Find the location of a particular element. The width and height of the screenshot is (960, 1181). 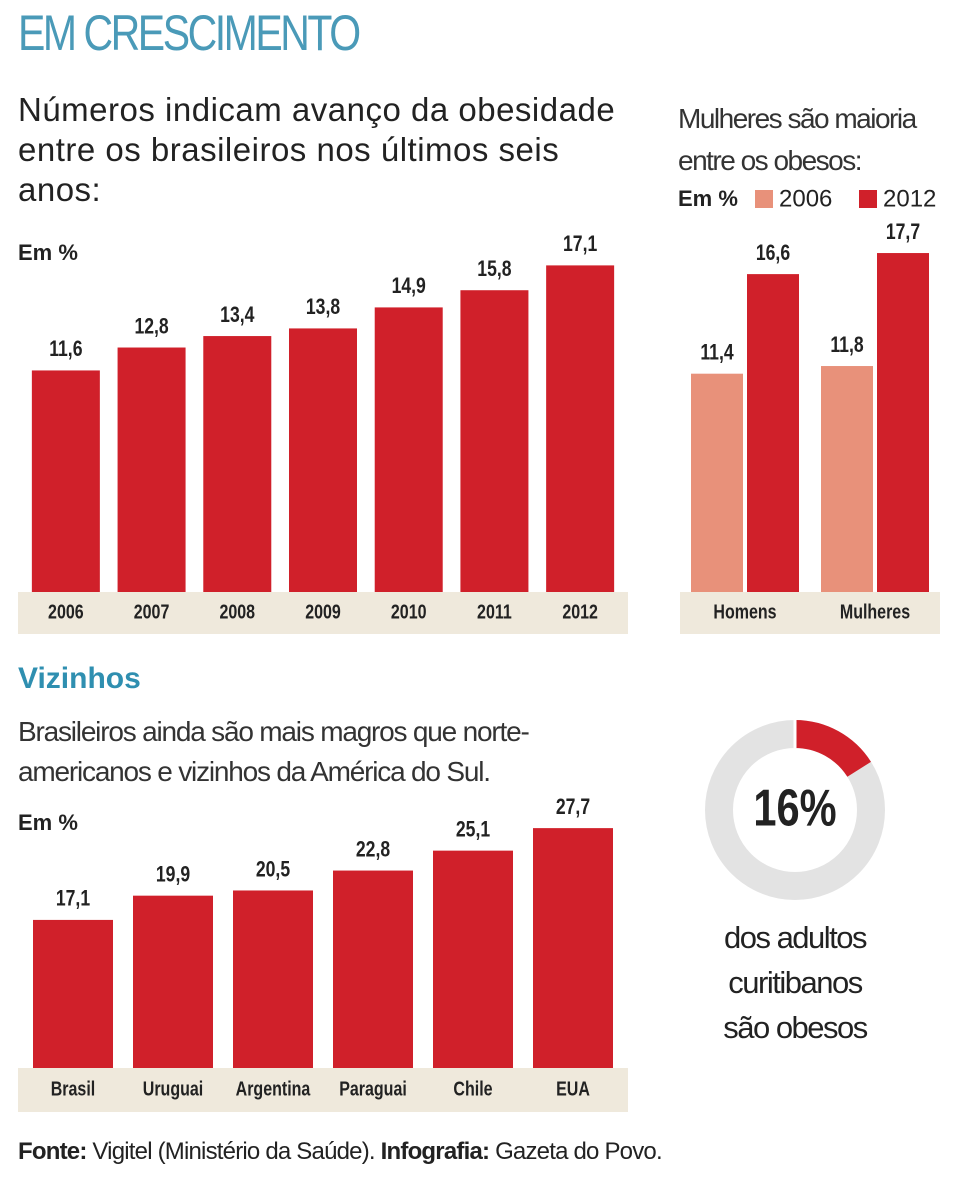

value-label: 11,4 is located at coordinates (716, 353).